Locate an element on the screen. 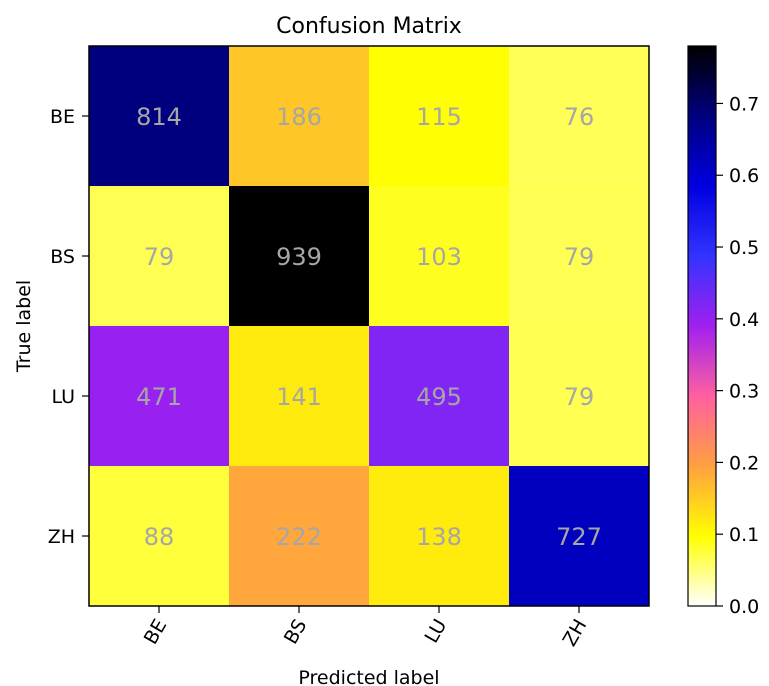 This screenshot has width=769, height=686. cell-value-label: 141 is located at coordinates (299, 397).